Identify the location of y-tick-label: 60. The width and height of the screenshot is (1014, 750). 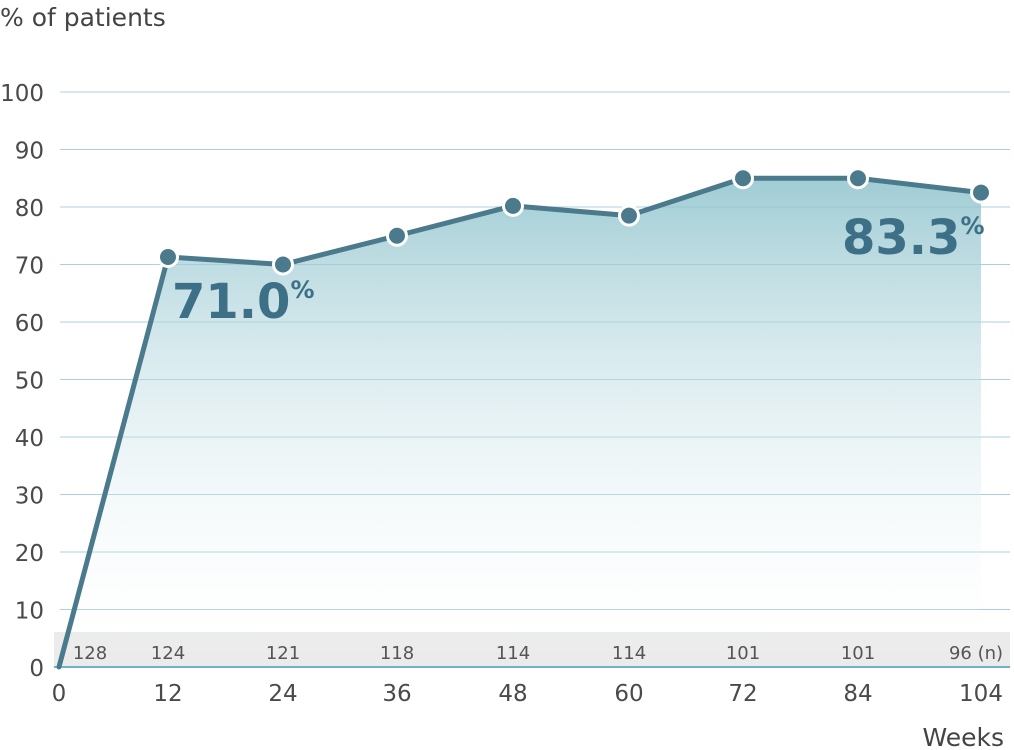
(29, 324).